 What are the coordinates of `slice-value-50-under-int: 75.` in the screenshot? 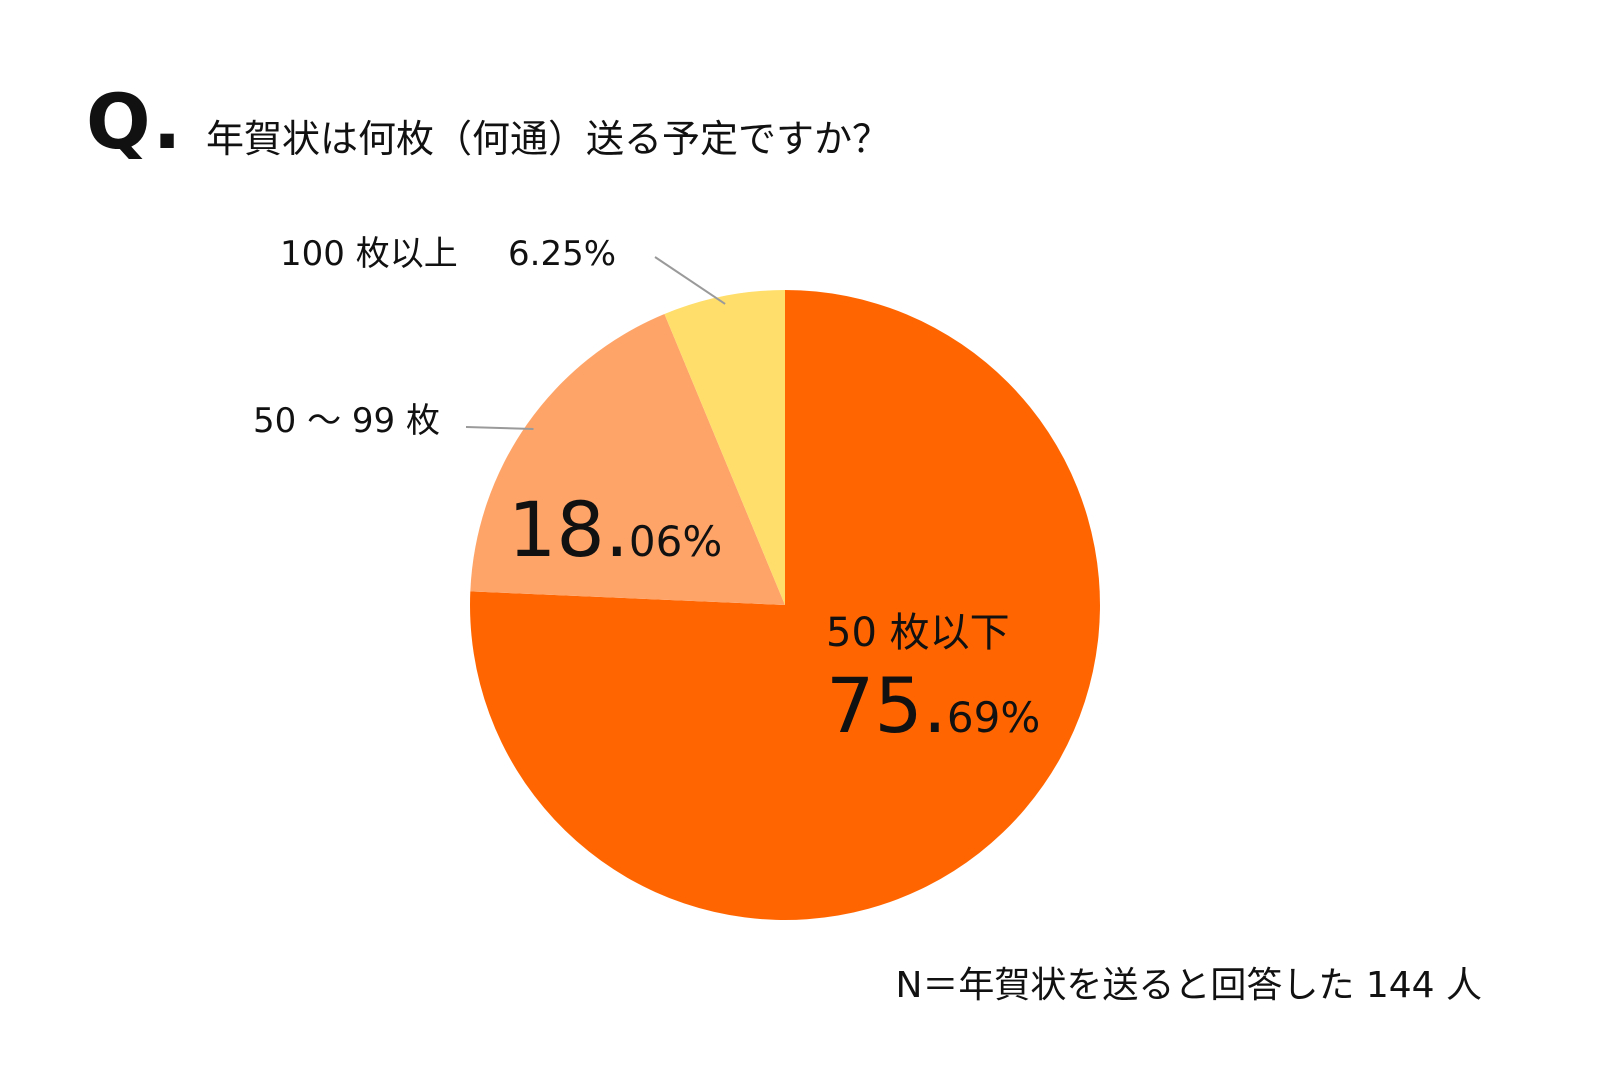 It's located at (886, 705).